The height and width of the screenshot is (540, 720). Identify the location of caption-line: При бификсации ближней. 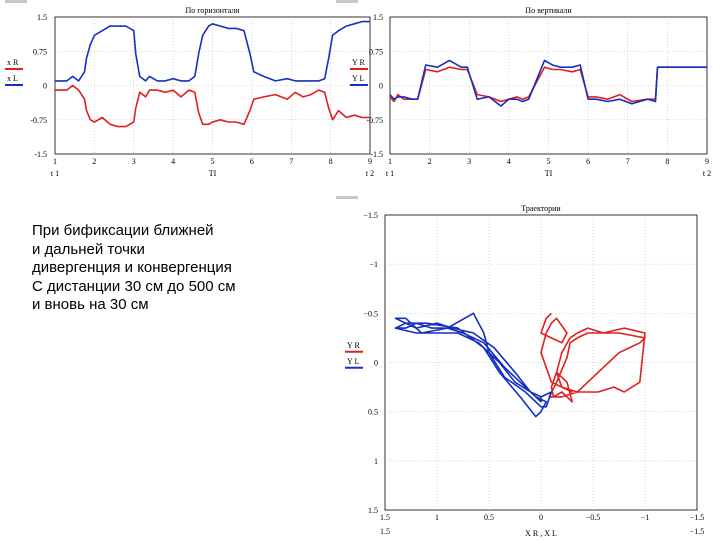
(123, 230).